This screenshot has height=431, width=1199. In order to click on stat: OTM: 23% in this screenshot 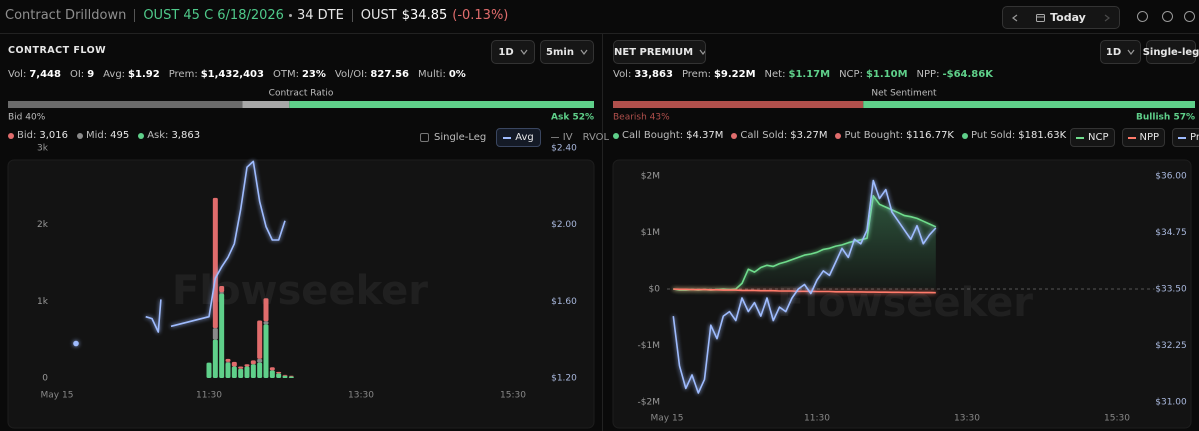, I will do `click(299, 74)`.